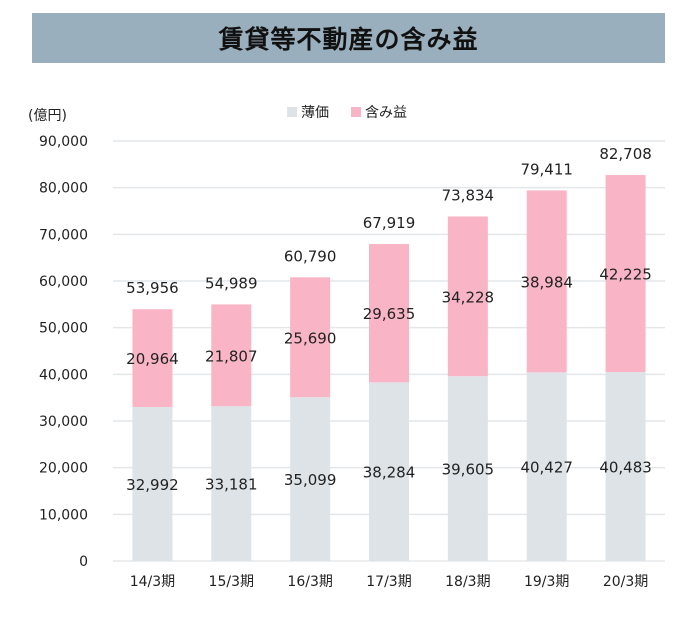  I want to click on data-label: 29,635, so click(389, 314).